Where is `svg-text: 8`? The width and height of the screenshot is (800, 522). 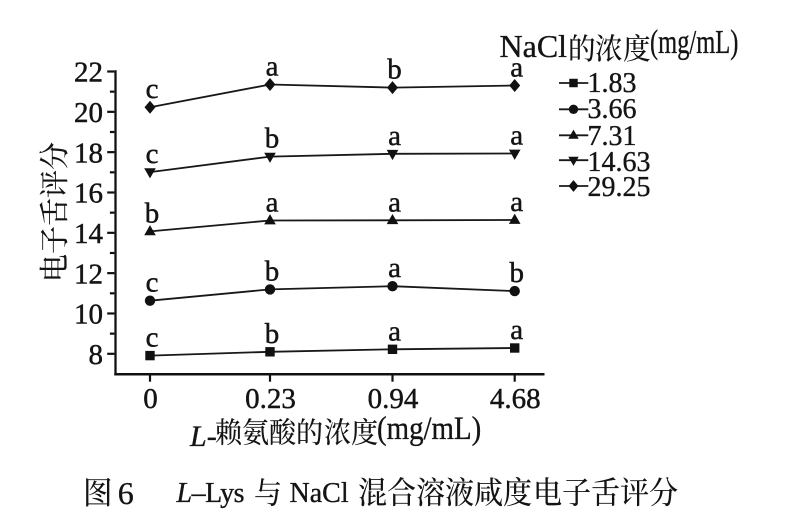
svg-text: 8 is located at coordinates (96, 355).